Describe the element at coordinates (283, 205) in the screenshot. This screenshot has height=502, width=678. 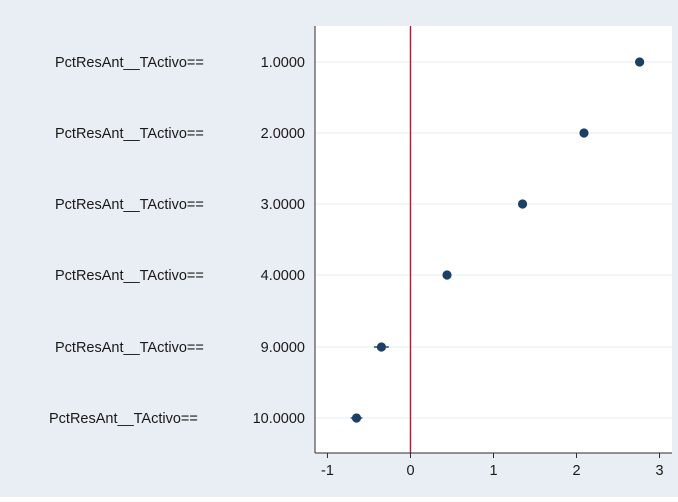
I see `y-tick-label-value: 3.0000` at that location.